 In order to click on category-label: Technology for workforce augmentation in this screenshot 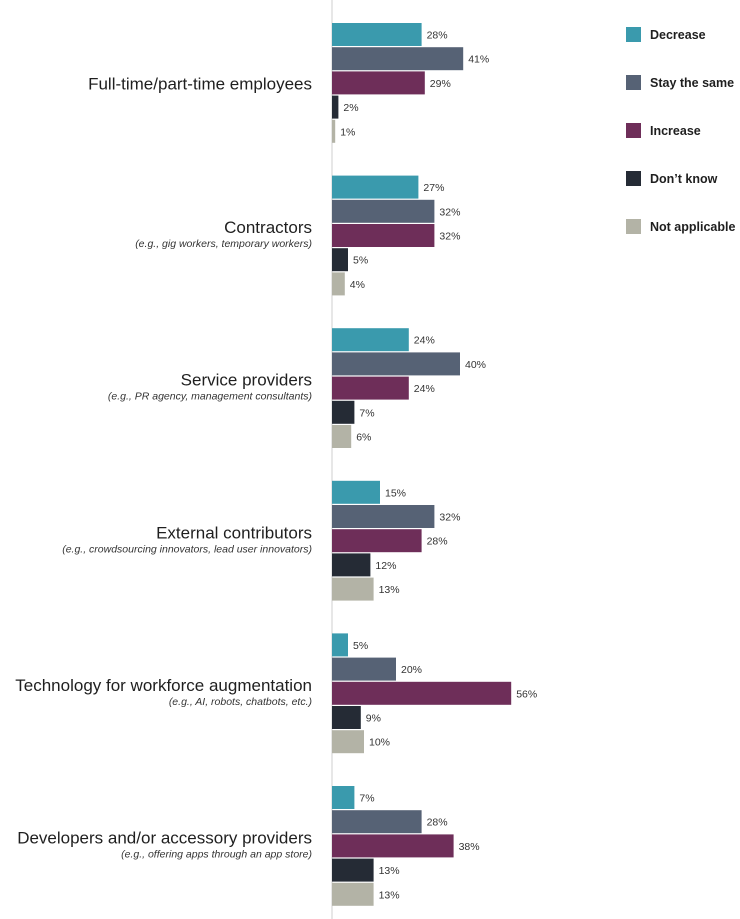, I will do `click(163, 685)`.